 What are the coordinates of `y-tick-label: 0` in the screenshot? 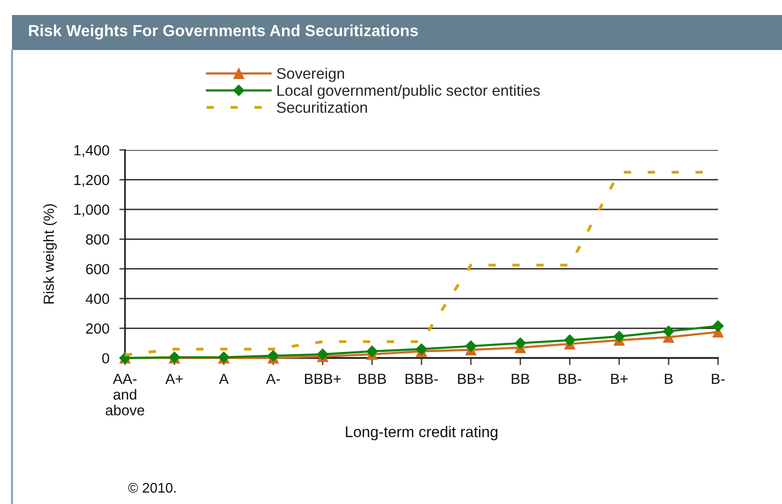 It's located at (106, 358).